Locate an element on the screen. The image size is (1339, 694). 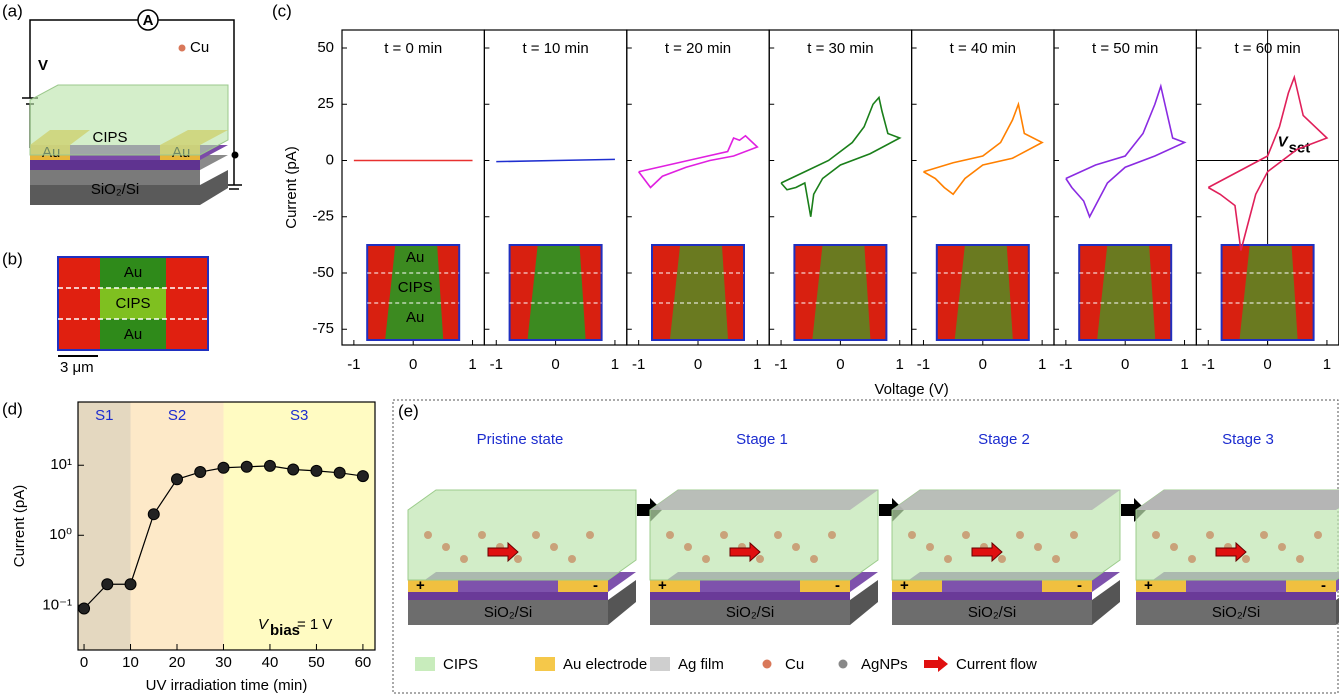
image-label: Au is located at coordinates (133, 334).